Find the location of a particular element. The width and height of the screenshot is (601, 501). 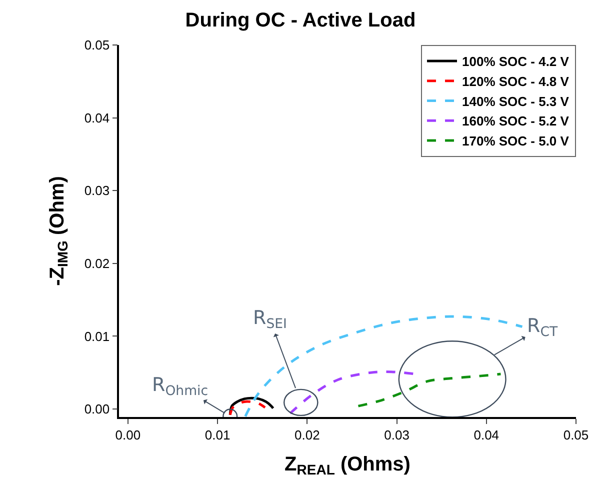

annotation: R$_{SEI}$ is located at coordinates (270, 319).